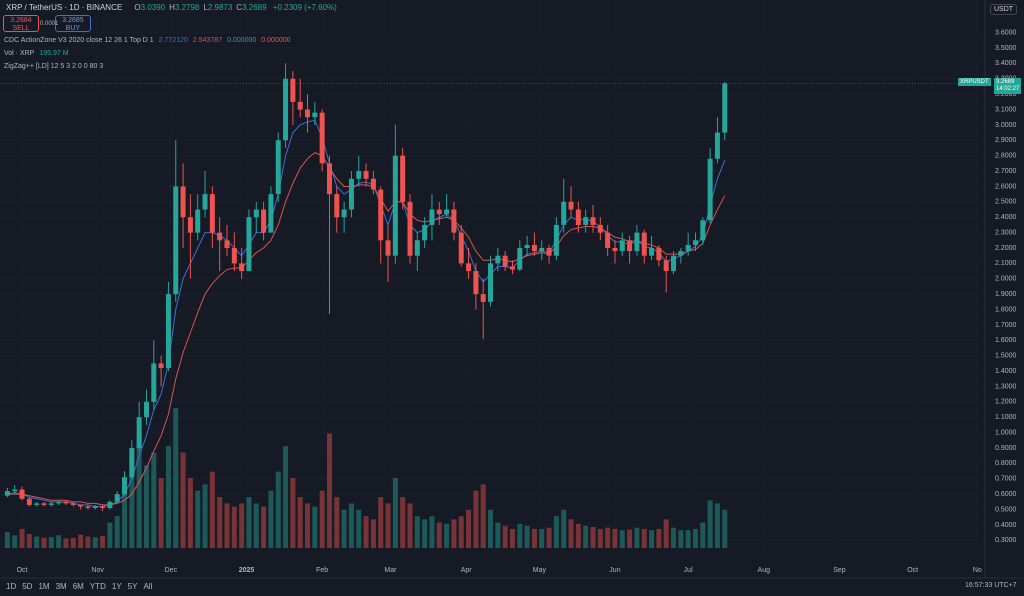  Describe the element at coordinates (116, 586) in the screenshot. I see `range-button: 1Y` at that location.